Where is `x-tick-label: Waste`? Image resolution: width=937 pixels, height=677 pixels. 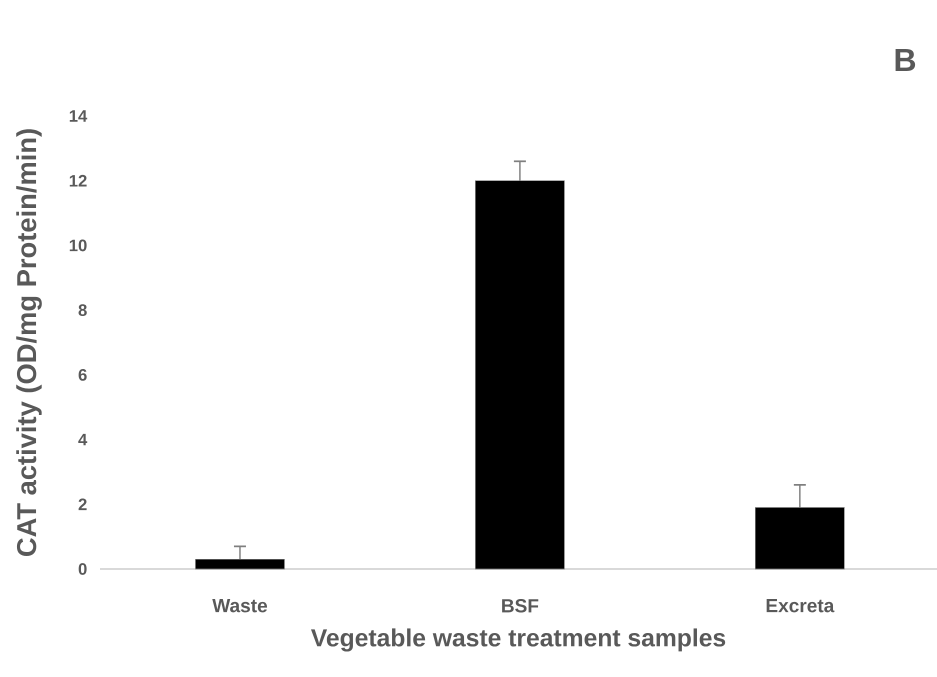
x-tick-label: Waste is located at coordinates (240, 605).